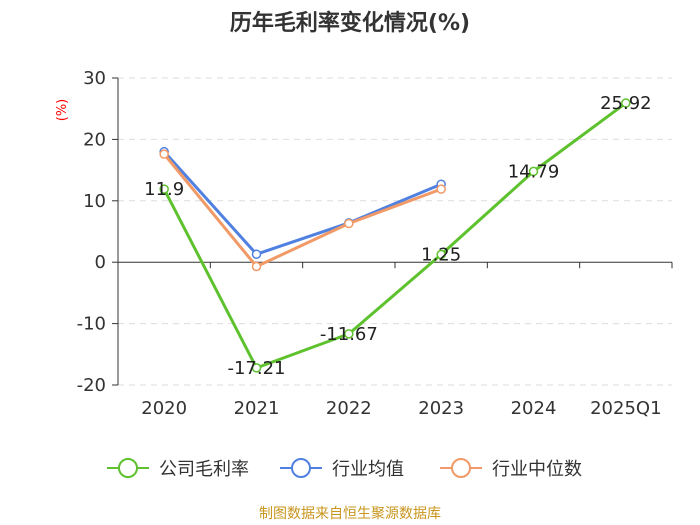 The width and height of the screenshot is (700, 525). I want to click on legend-item-2: 行业中位数, so click(511, 469).